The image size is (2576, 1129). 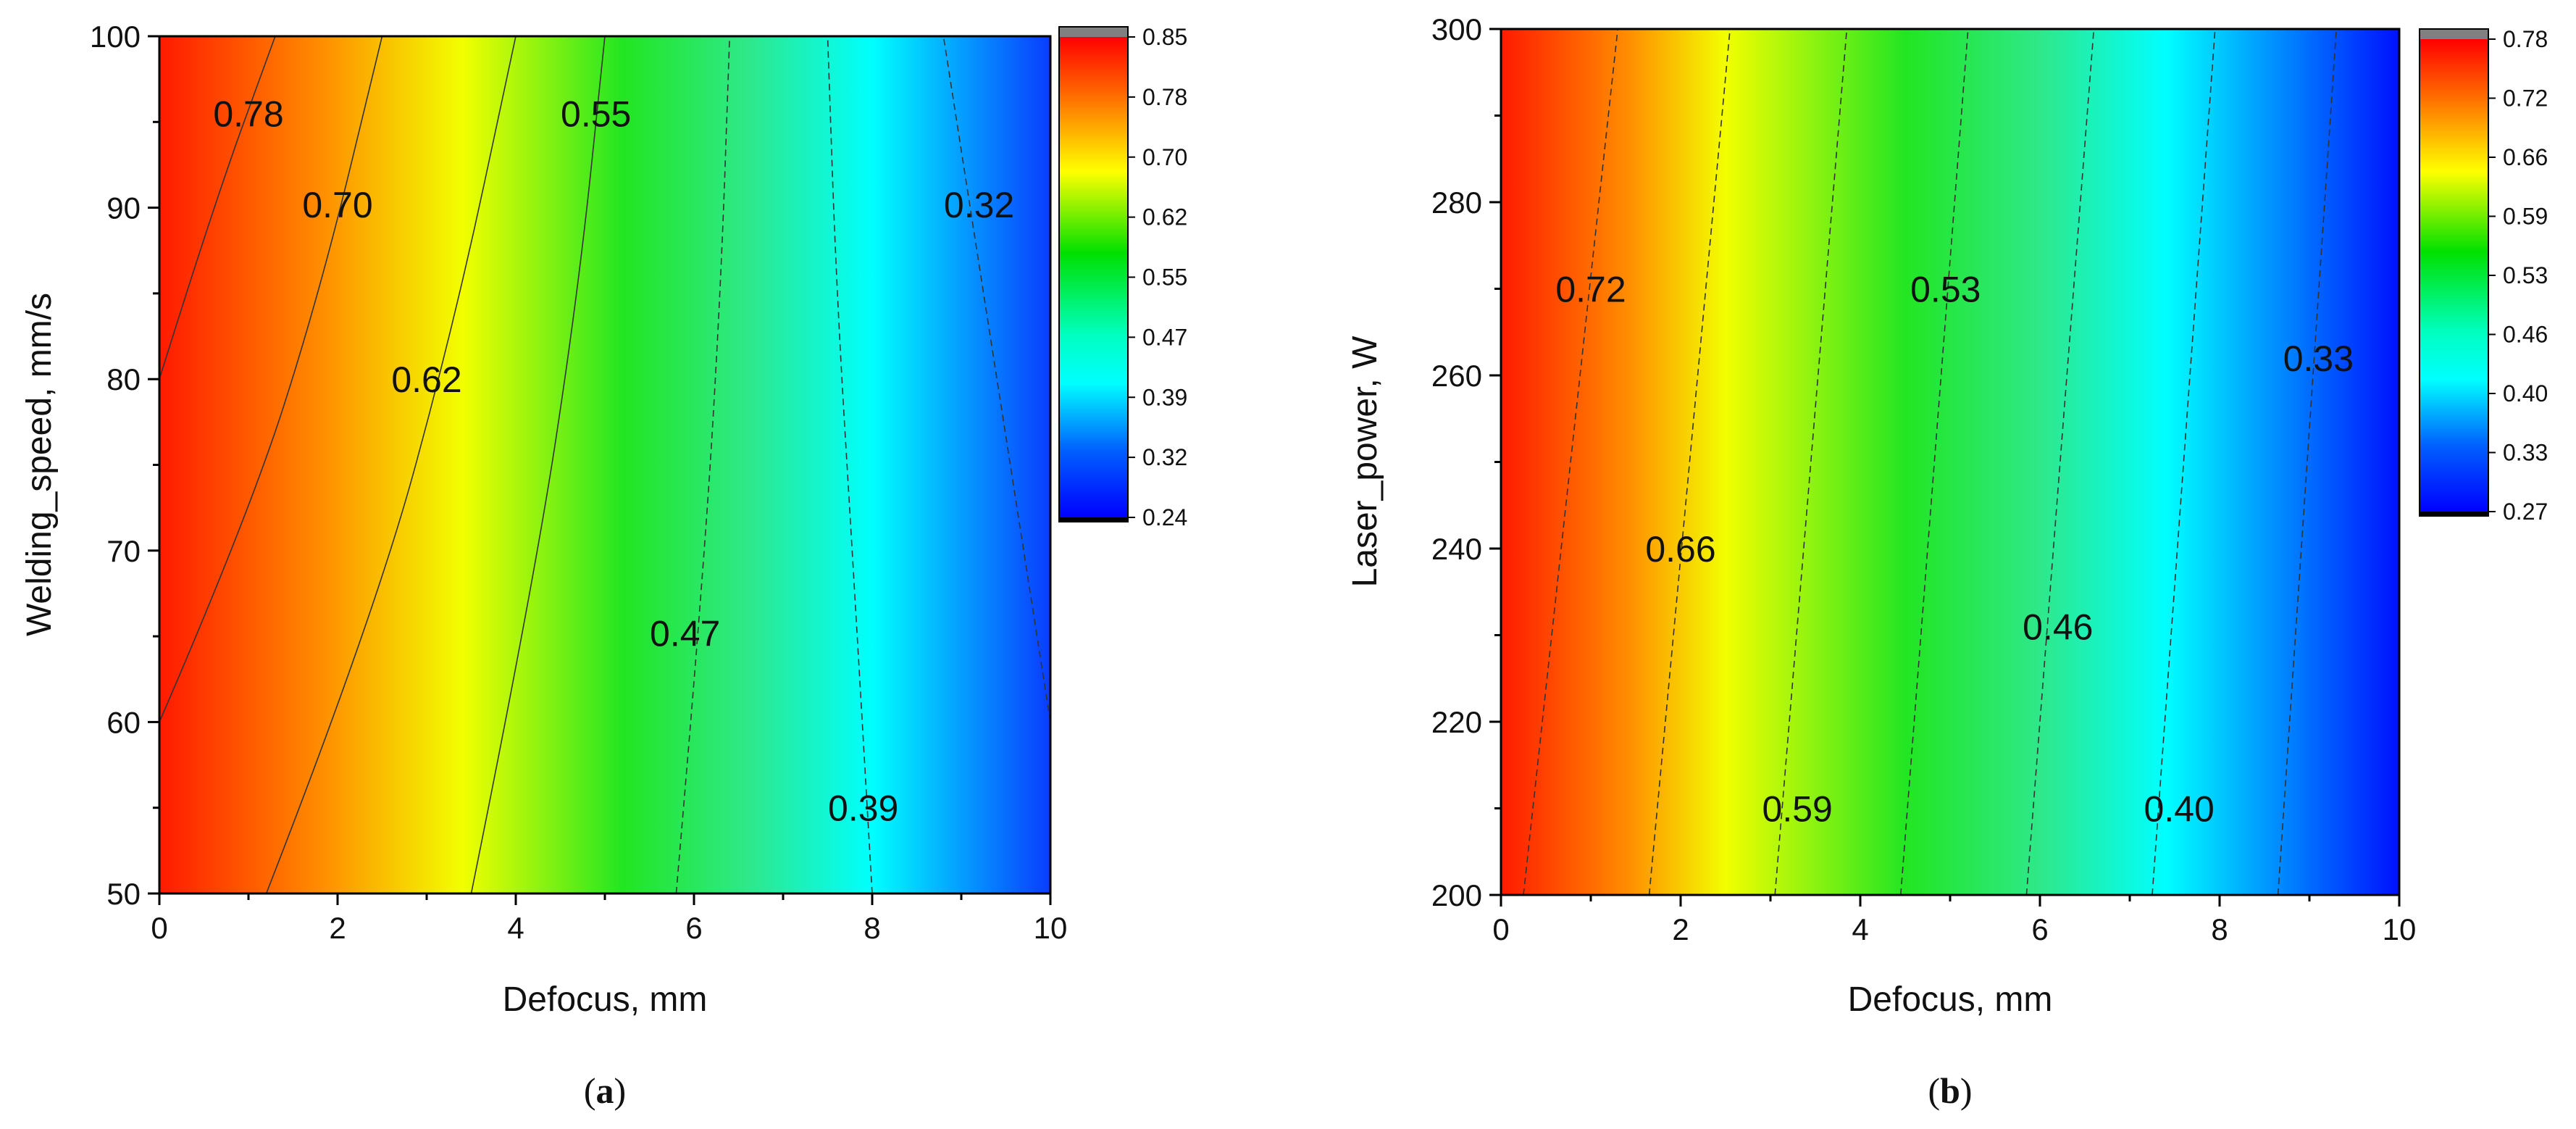 I want to click on colorbar-tick-label: 0.62, so click(x=1164, y=217).